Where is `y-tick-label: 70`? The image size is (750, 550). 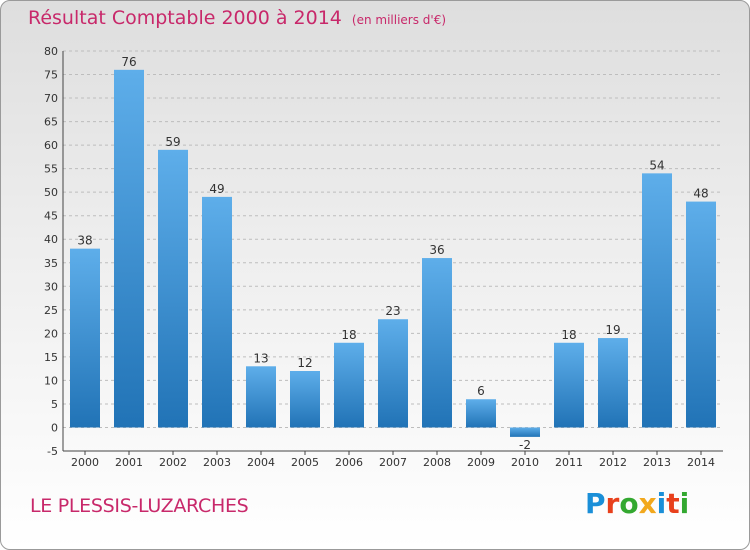
y-tick-label: 70 is located at coordinates (51, 98).